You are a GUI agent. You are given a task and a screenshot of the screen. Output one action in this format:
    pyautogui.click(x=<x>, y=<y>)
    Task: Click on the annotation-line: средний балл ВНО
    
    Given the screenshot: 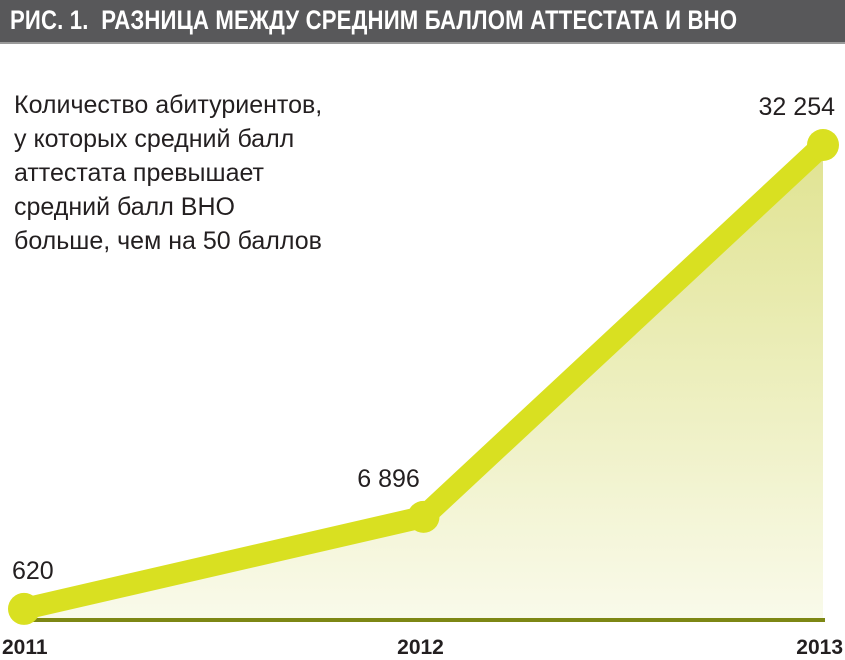 What is the action you would take?
    pyautogui.click(x=124, y=207)
    